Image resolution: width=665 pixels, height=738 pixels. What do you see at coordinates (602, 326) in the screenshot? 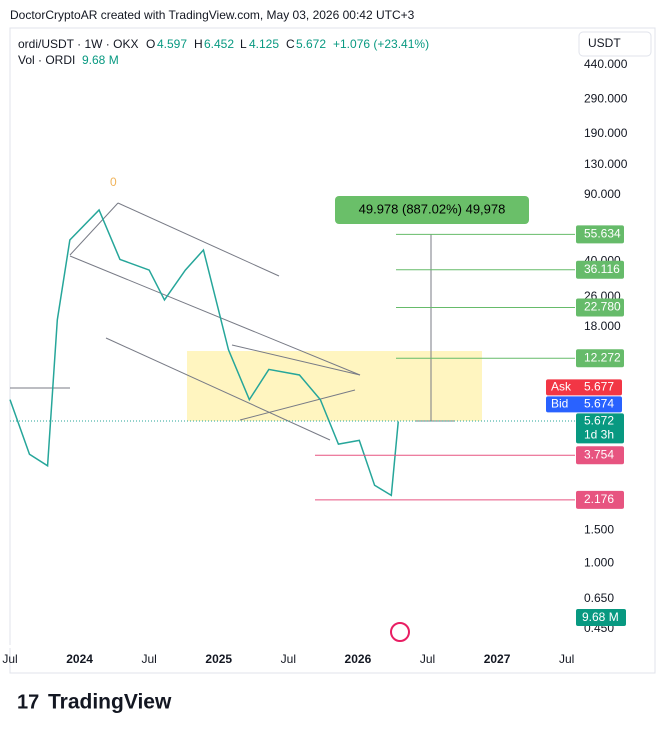
I see `y-tick-label: 18.000` at bounding box center [602, 326].